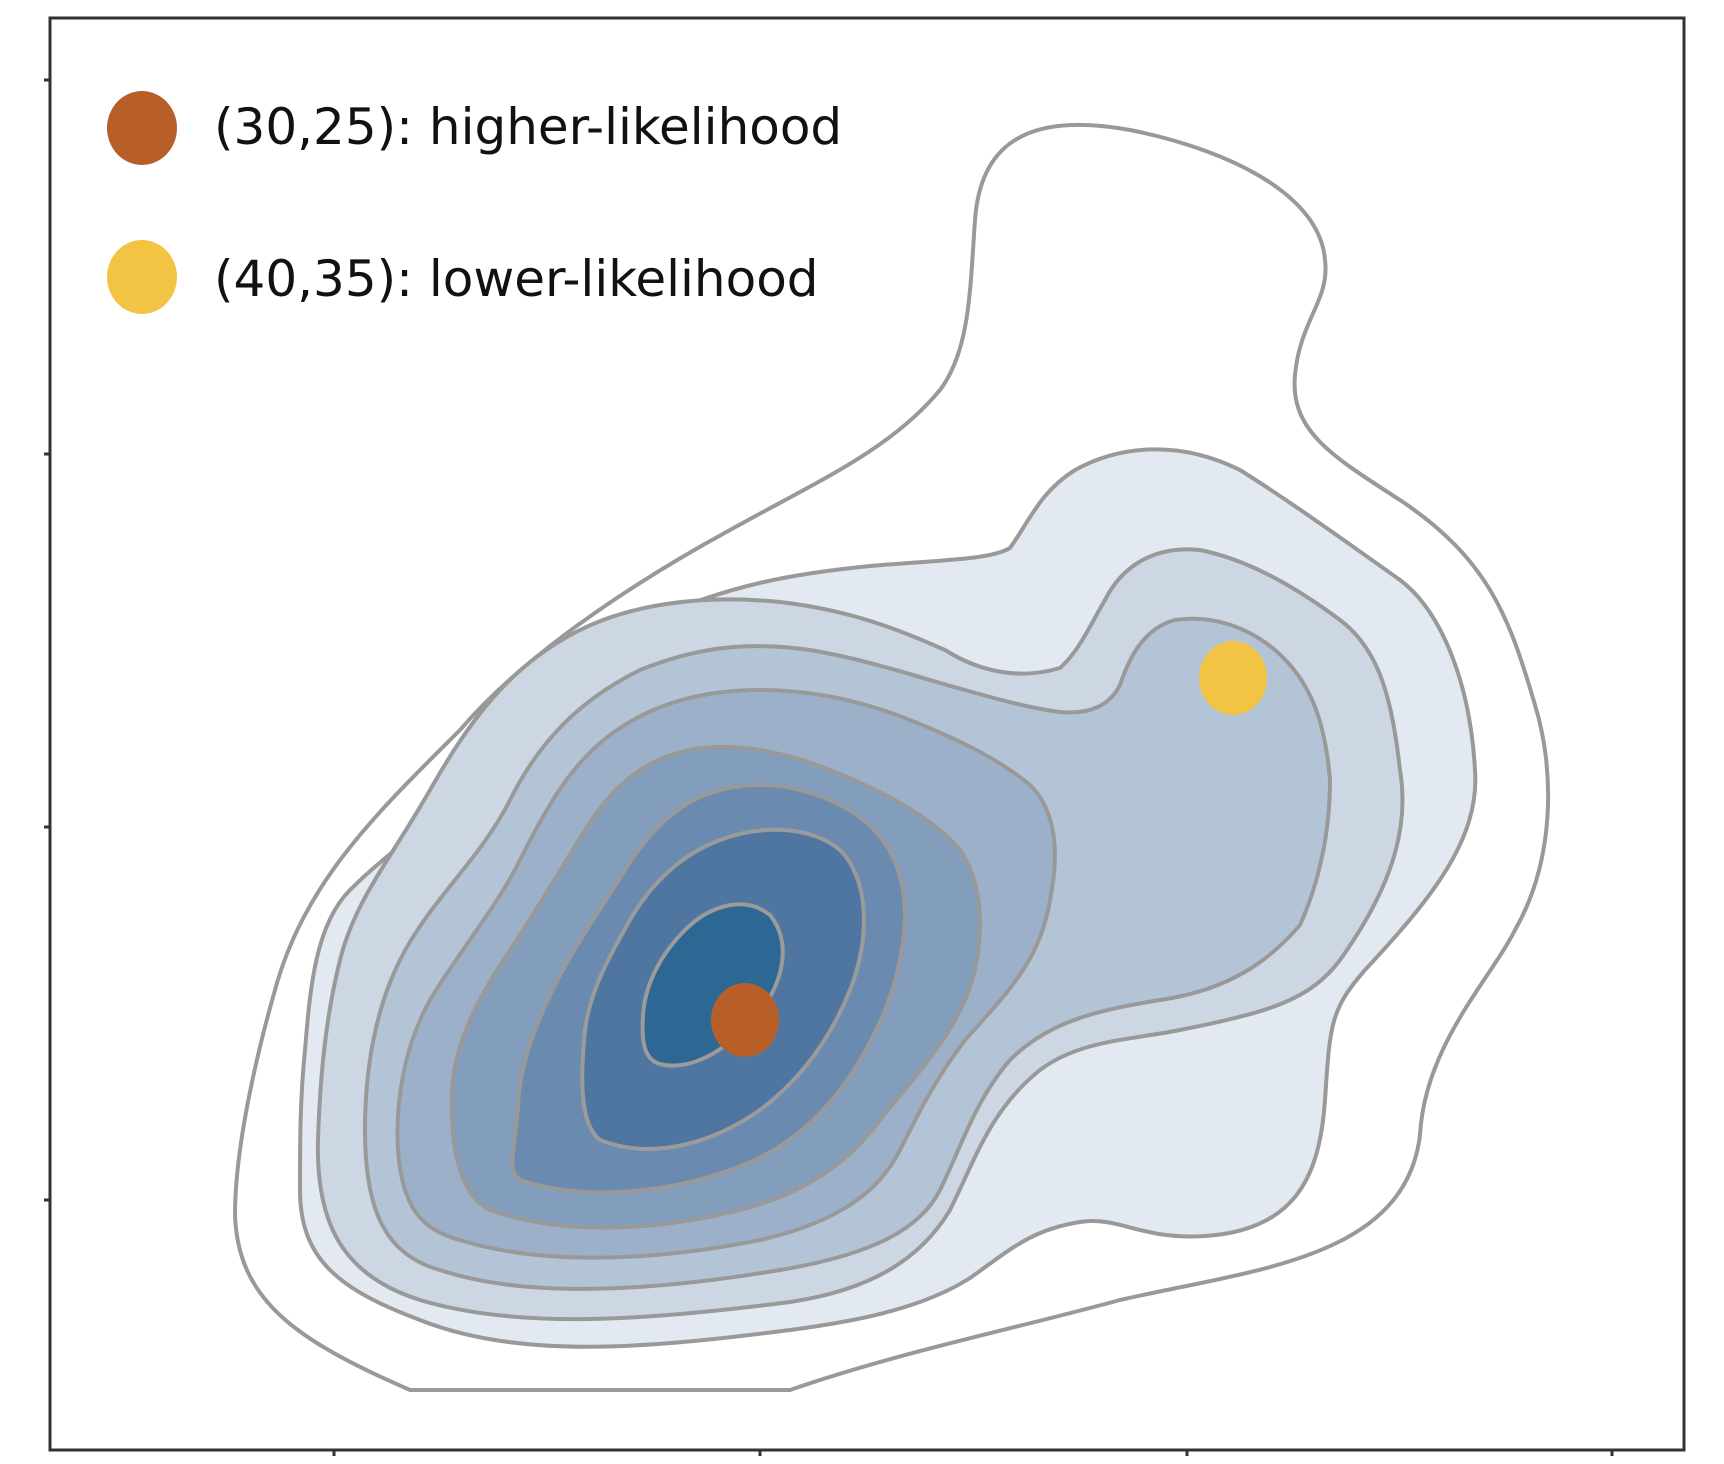  I want to click on point-lower-likelihood, so click(1233, 678).